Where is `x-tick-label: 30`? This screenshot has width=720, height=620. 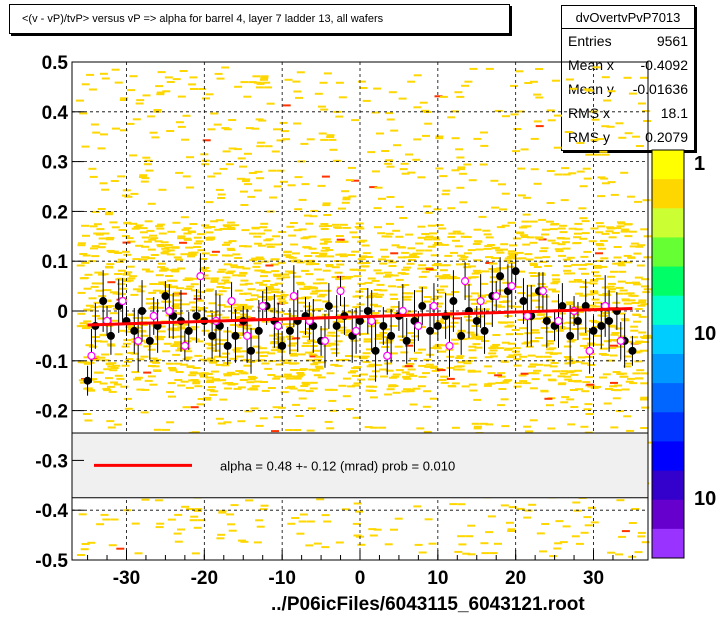 x-tick-label: 30 is located at coordinates (593, 578).